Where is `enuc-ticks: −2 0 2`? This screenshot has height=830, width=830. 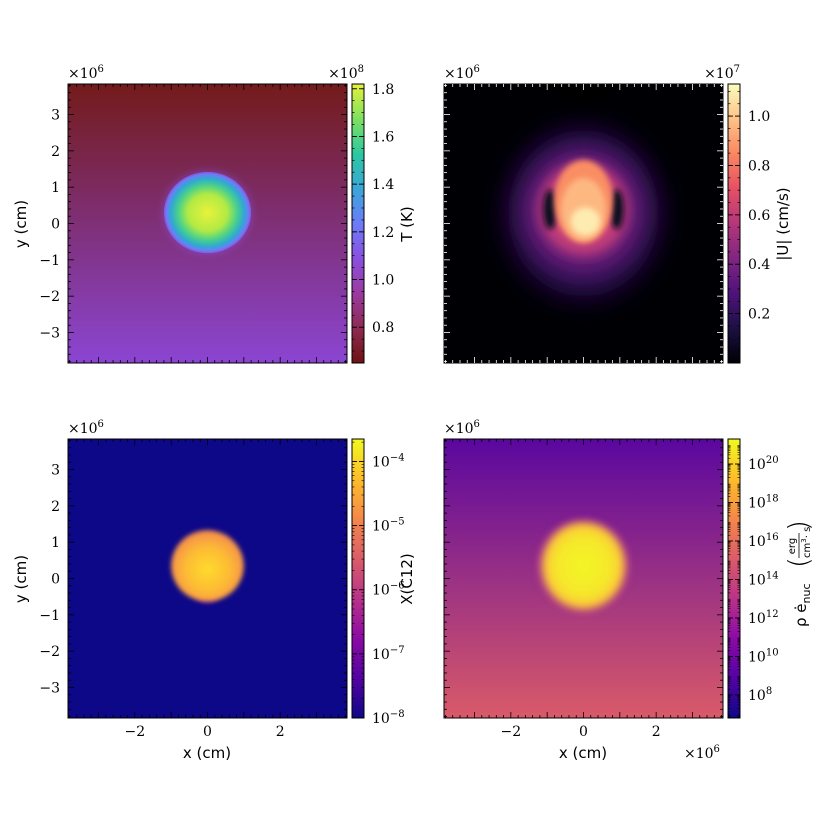
enuc-ticks: −2 0 2 is located at coordinates (583, 589).